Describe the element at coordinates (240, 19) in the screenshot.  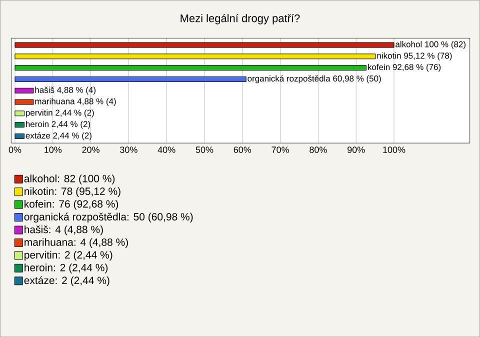
I see `chart-title: Mezi legální drogy patří?` at that location.